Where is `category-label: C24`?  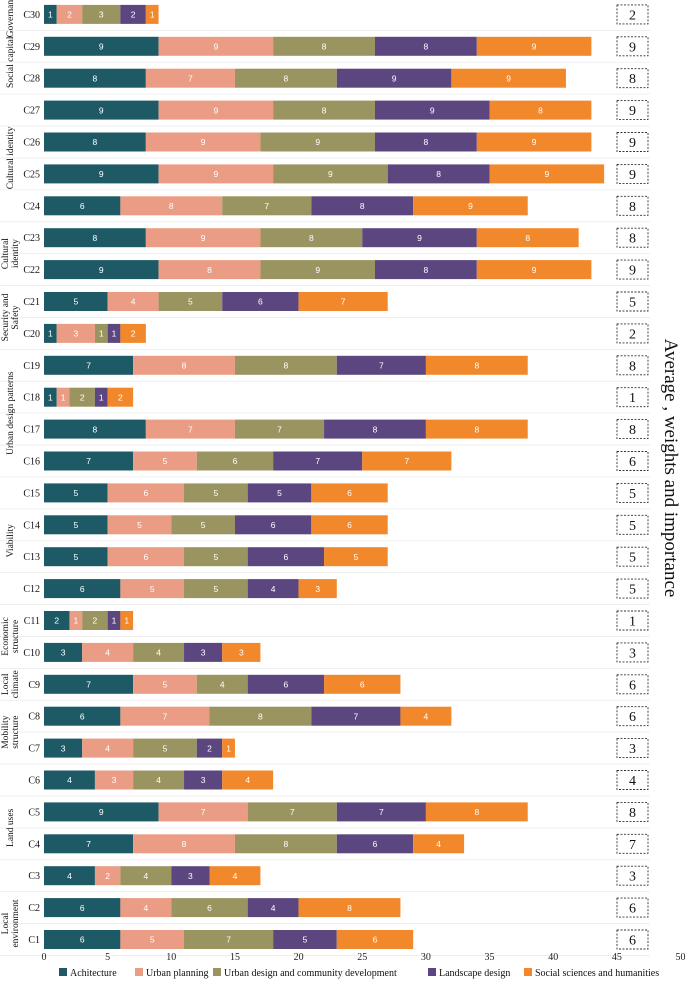 category-label: C24 is located at coordinates (31, 206).